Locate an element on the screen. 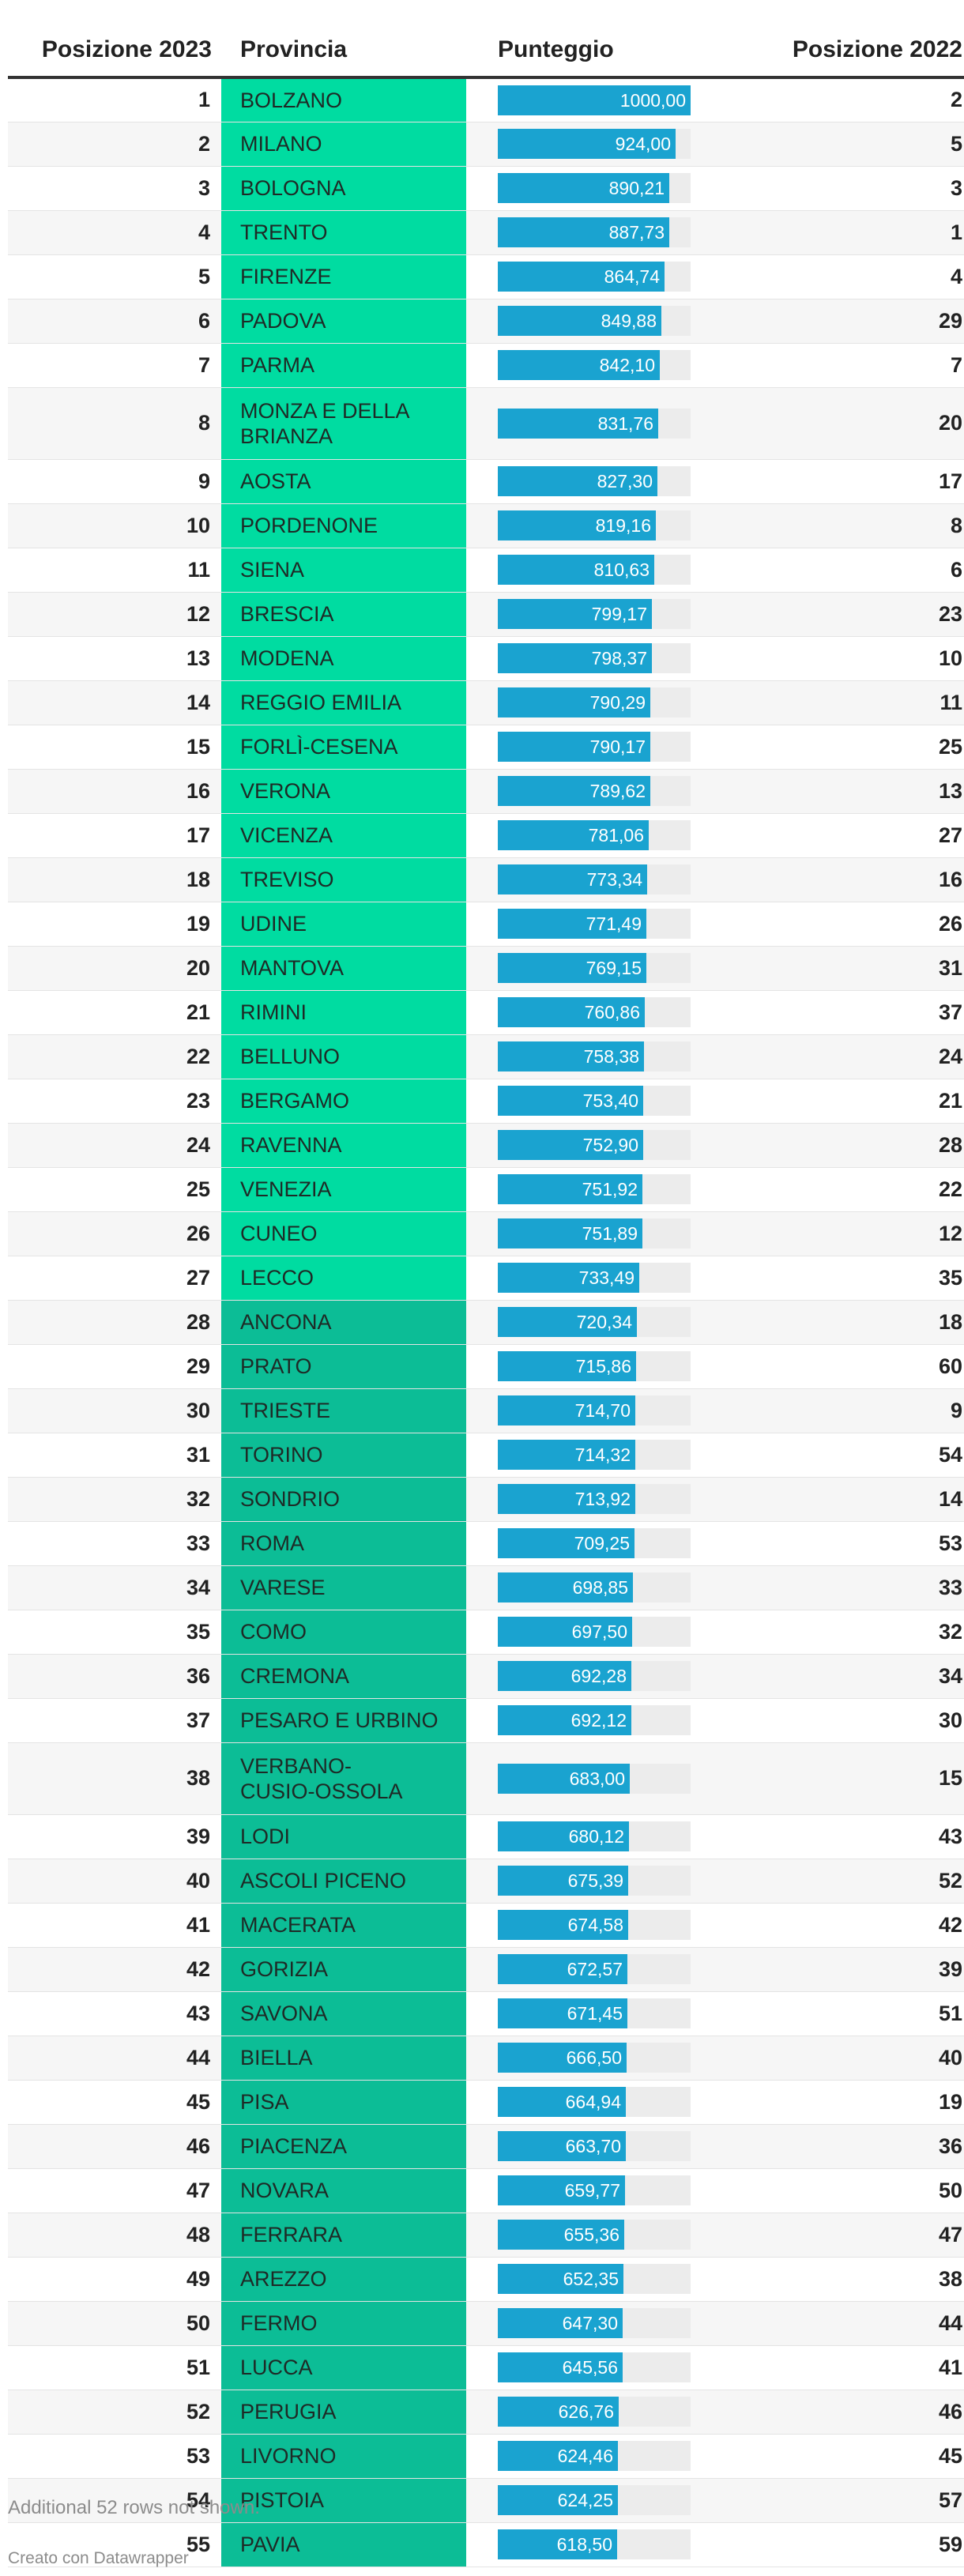 This screenshot has width=964, height=2576. position-2022-cell: 43 is located at coordinates (837, 1836).